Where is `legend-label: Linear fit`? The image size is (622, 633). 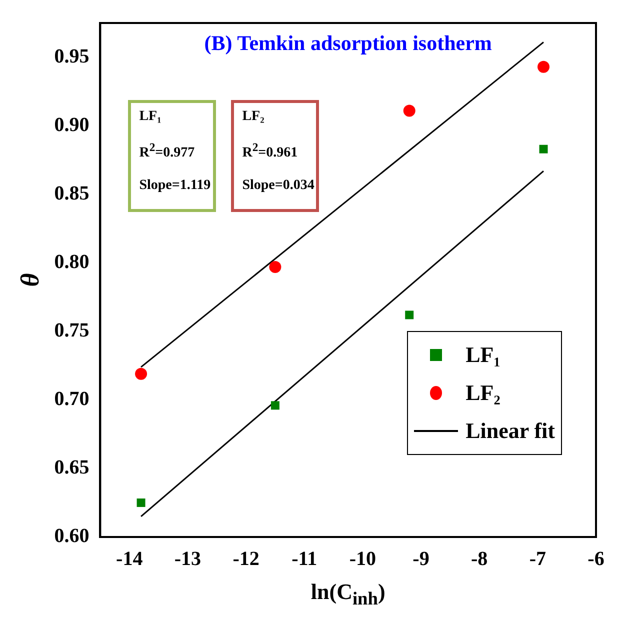 legend-label: Linear fit is located at coordinates (510, 431).